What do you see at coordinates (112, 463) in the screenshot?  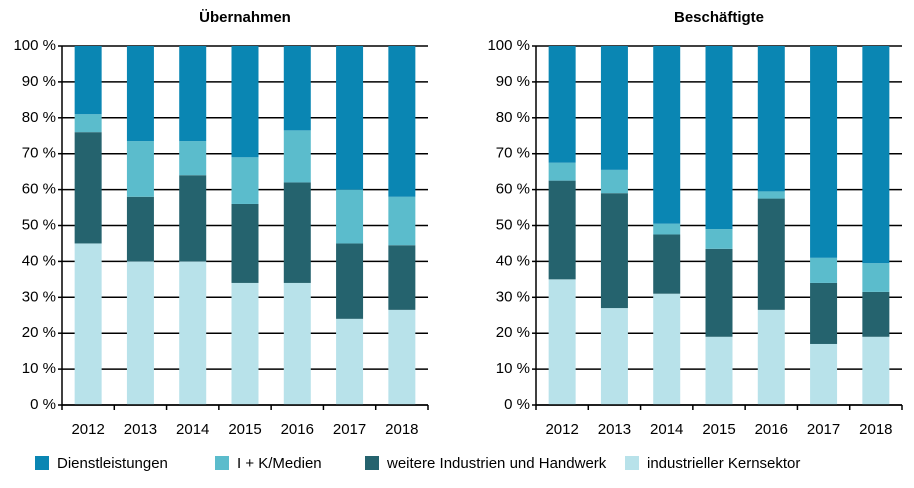 I see `legend-label: Dienstleistungen` at bounding box center [112, 463].